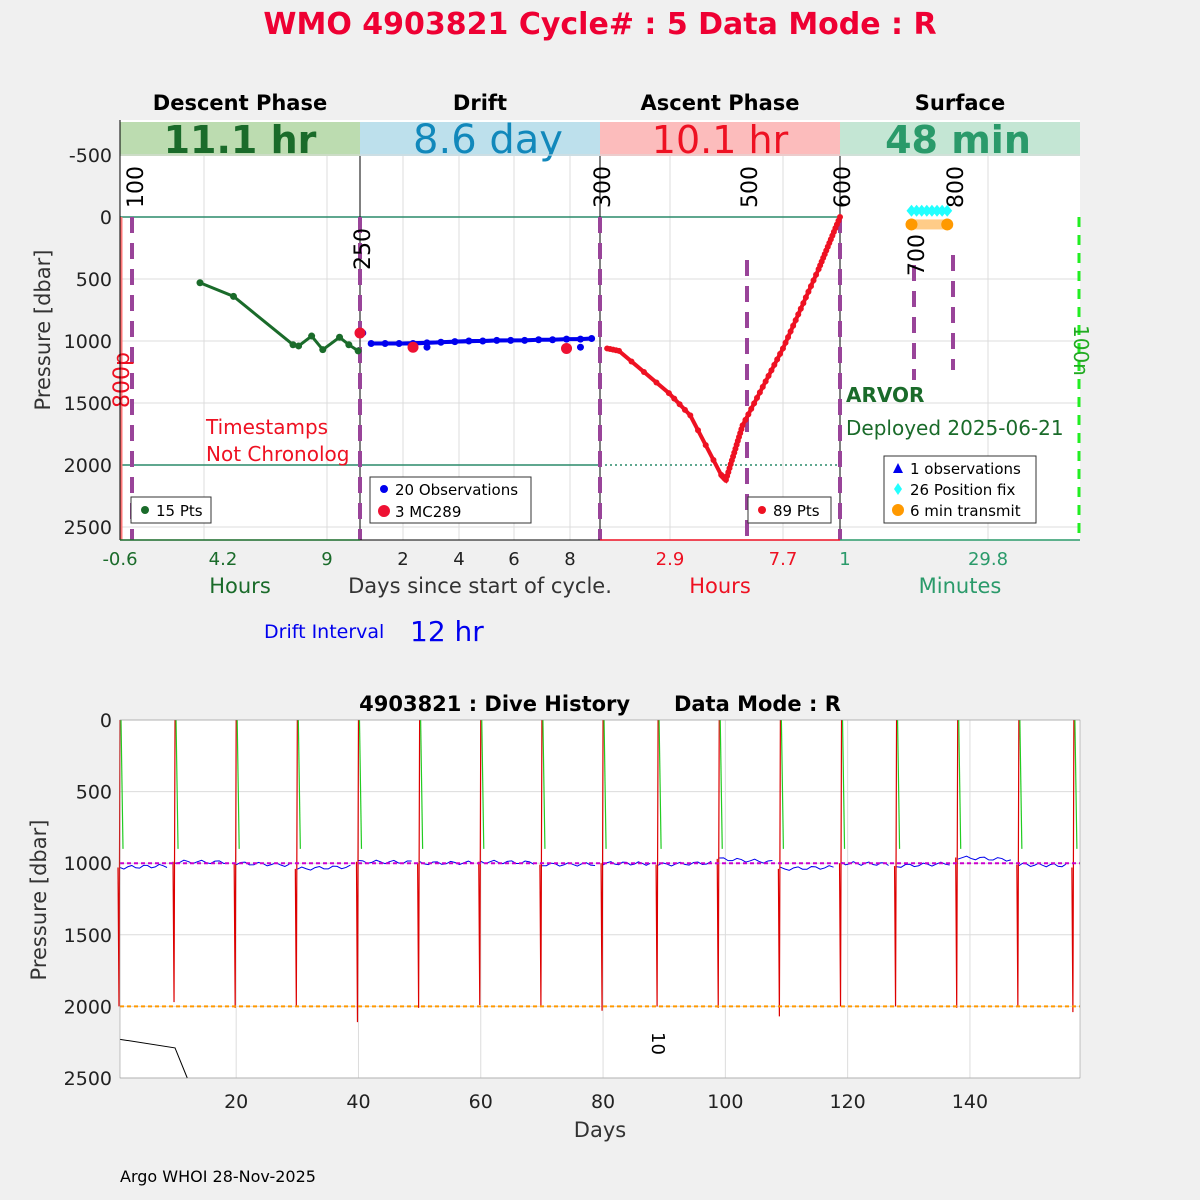 Image resolution: width=1200 pixels, height=1200 pixels. I want to click on dive-xtick: 120, so click(848, 1102).